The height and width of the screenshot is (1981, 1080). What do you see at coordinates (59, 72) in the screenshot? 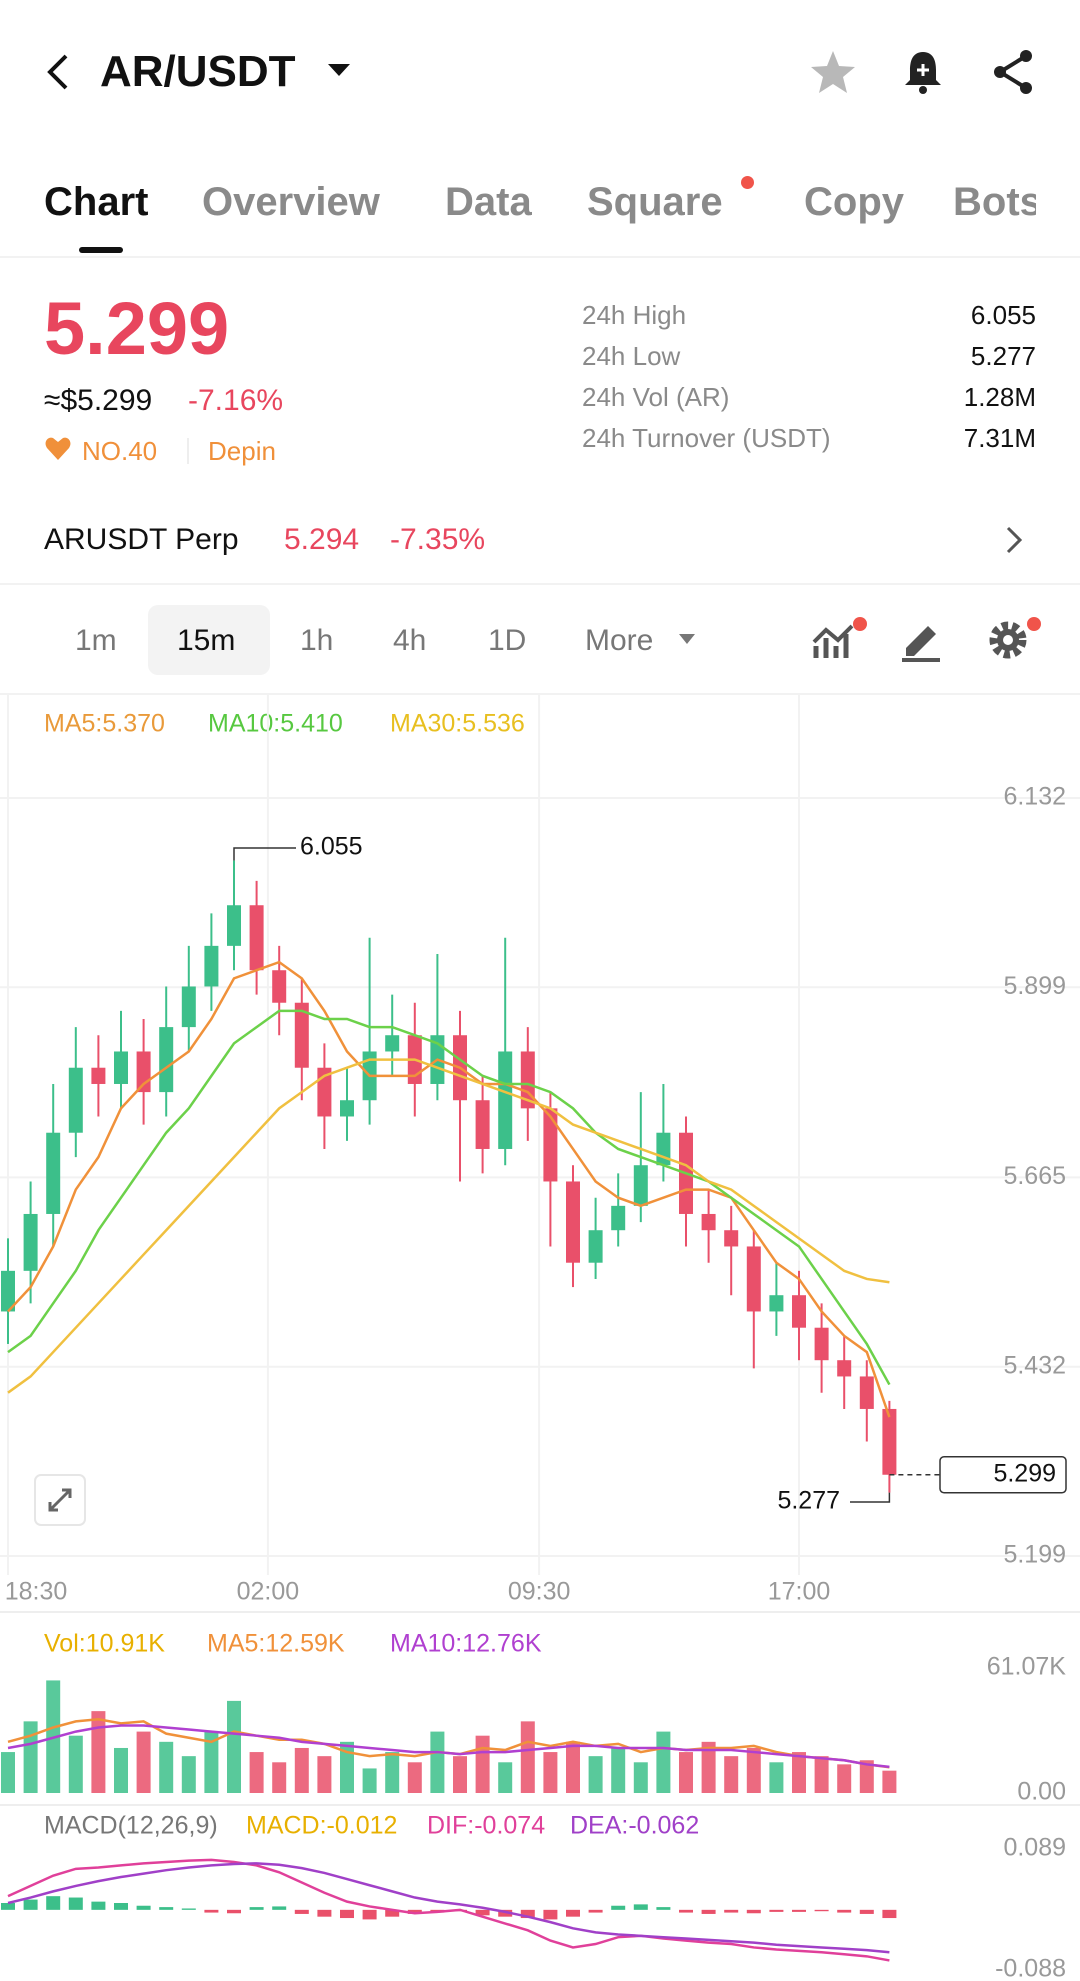
I see `back-icon` at bounding box center [59, 72].